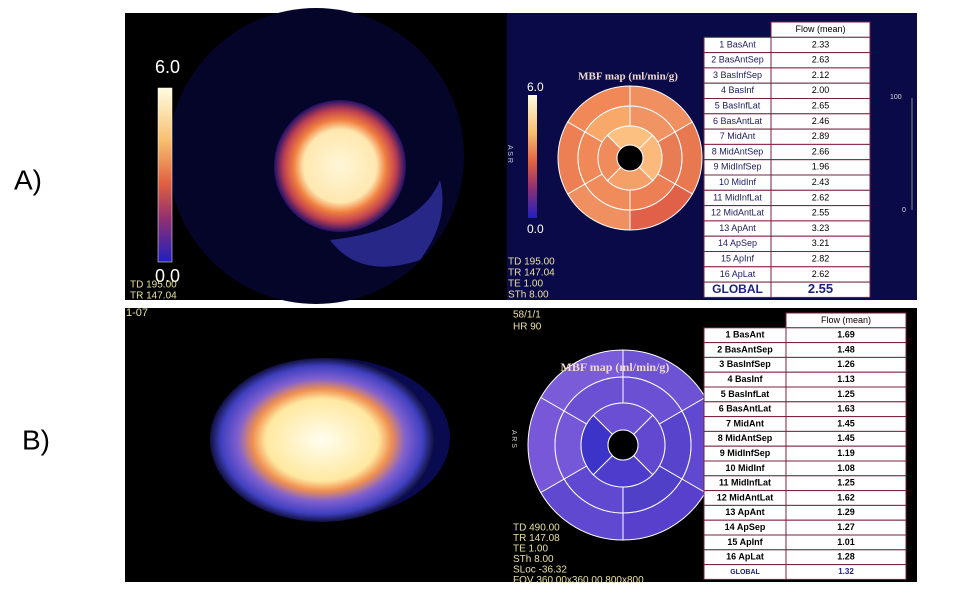 The width and height of the screenshot is (968, 597). I want to click on flow-value: 1.19, so click(846, 453).